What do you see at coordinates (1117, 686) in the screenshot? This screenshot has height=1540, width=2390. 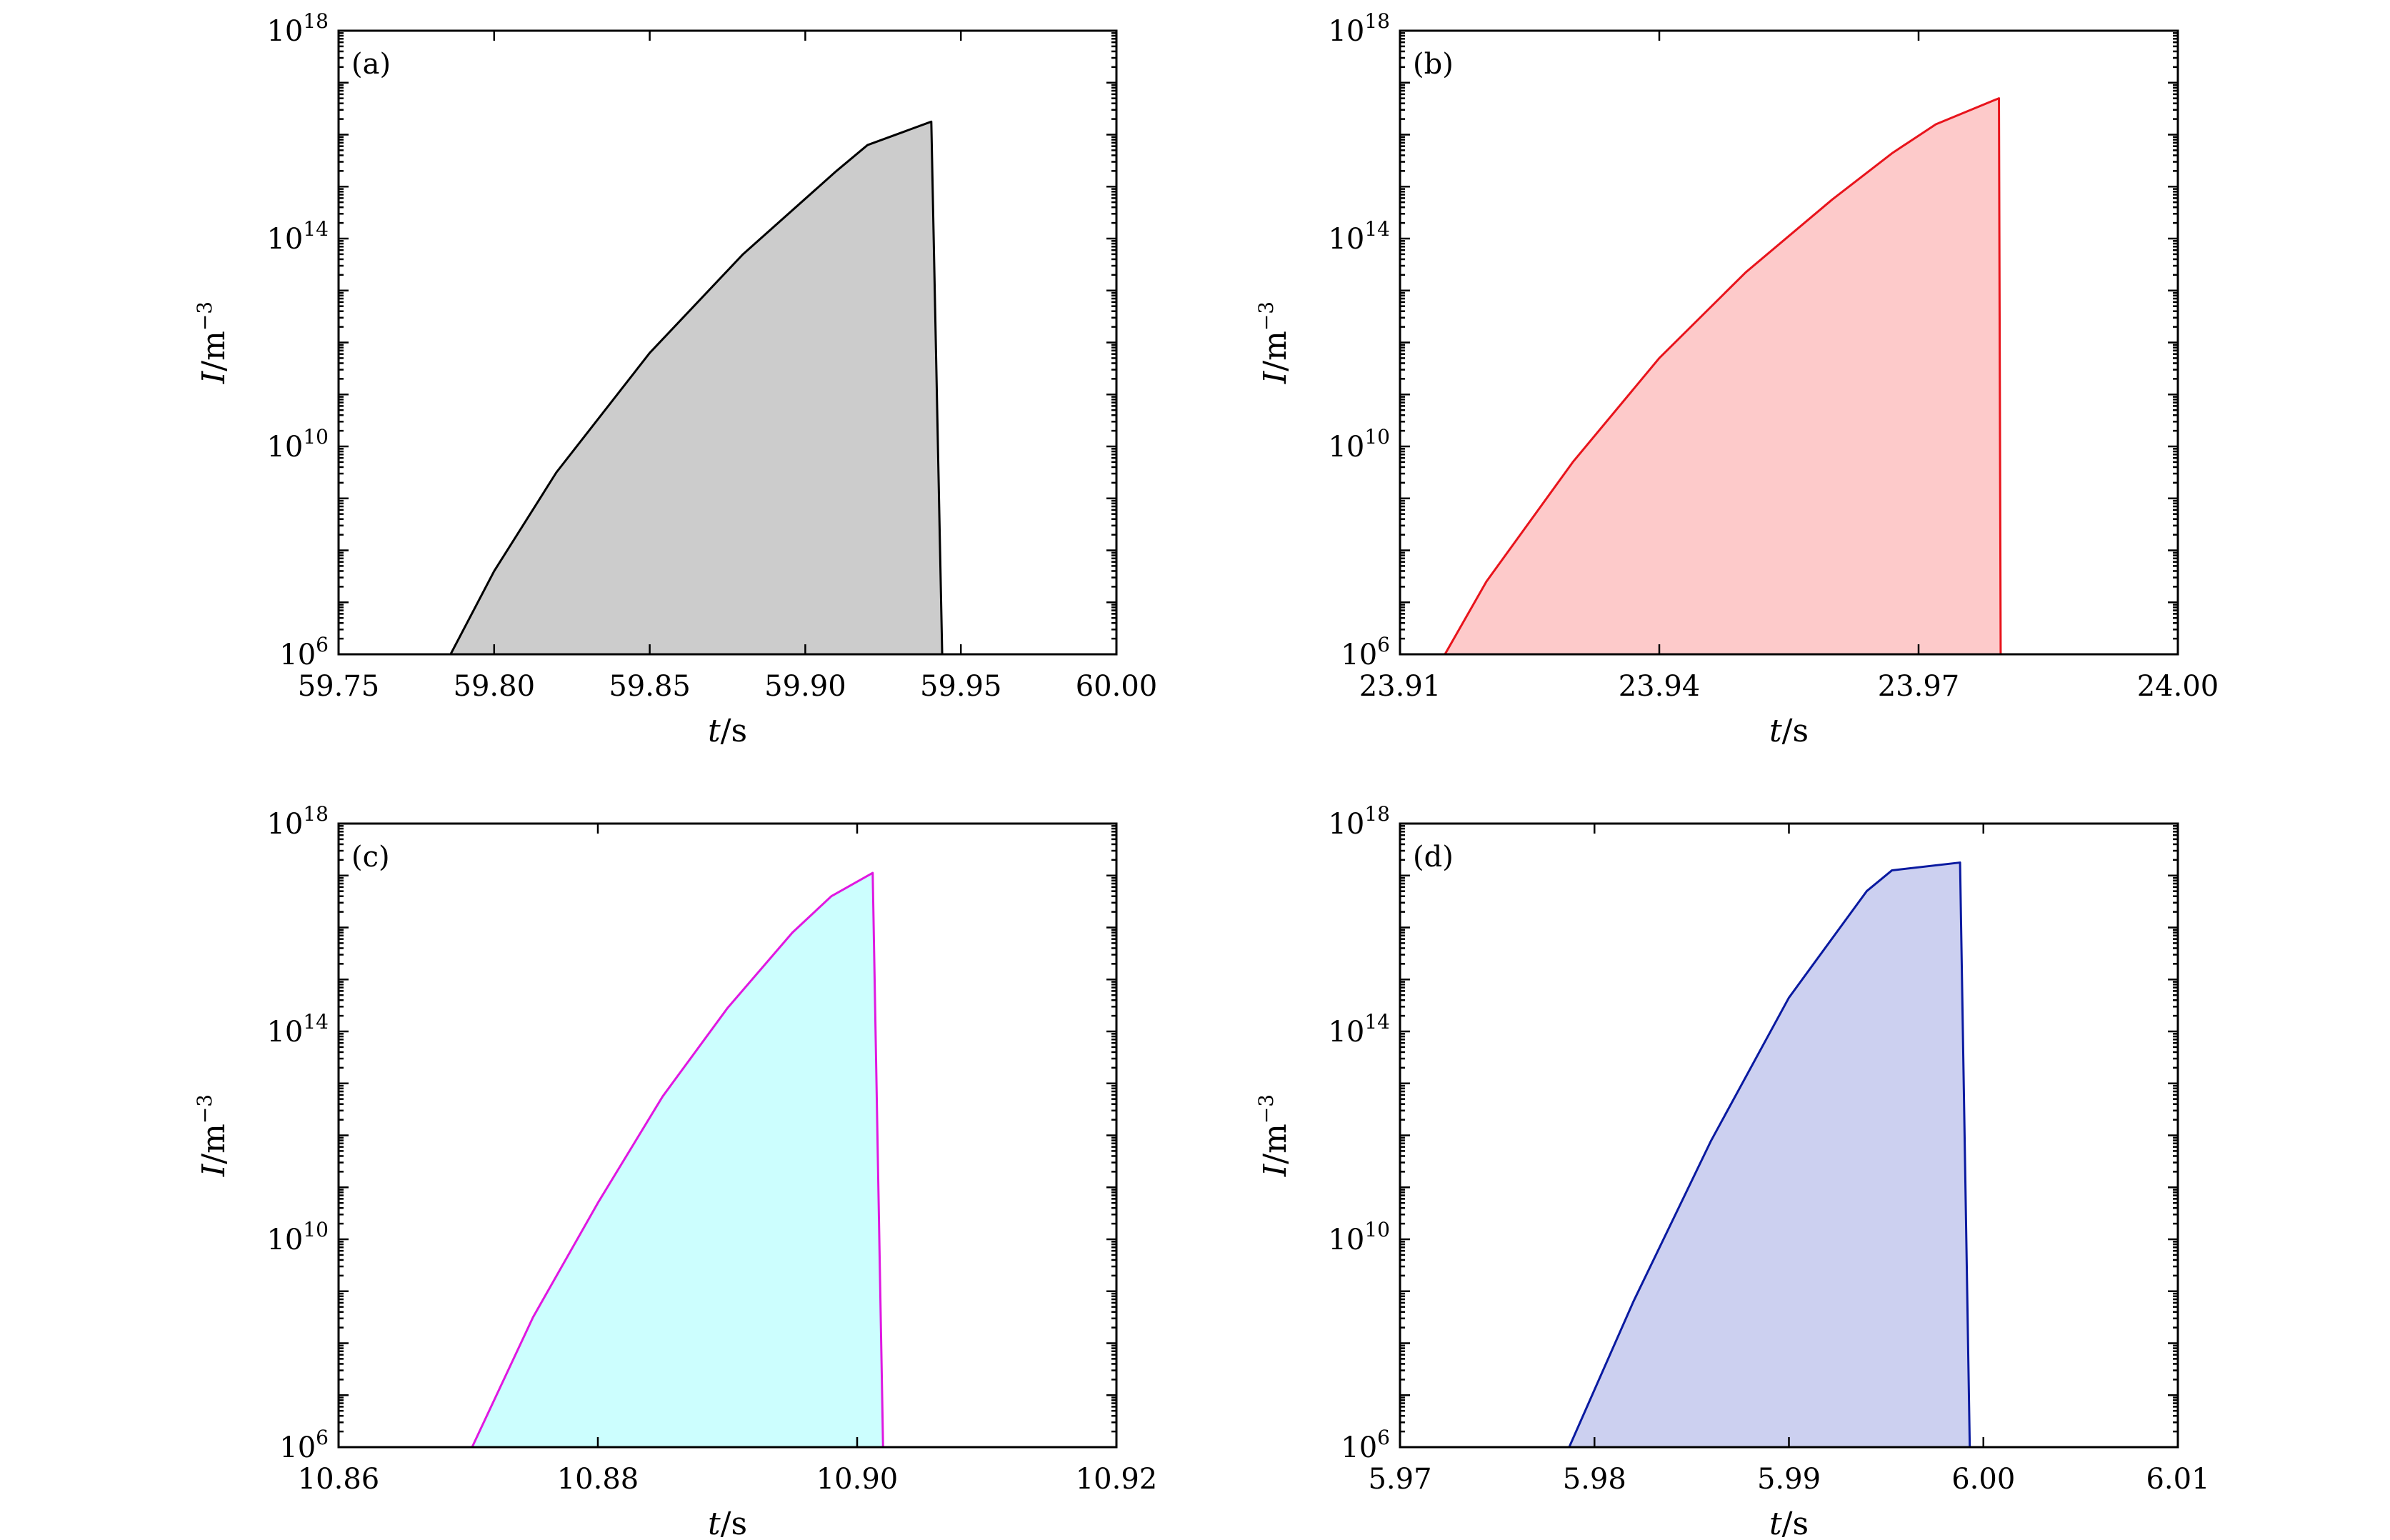 I see `x-tick-label: 60.00` at bounding box center [1117, 686].